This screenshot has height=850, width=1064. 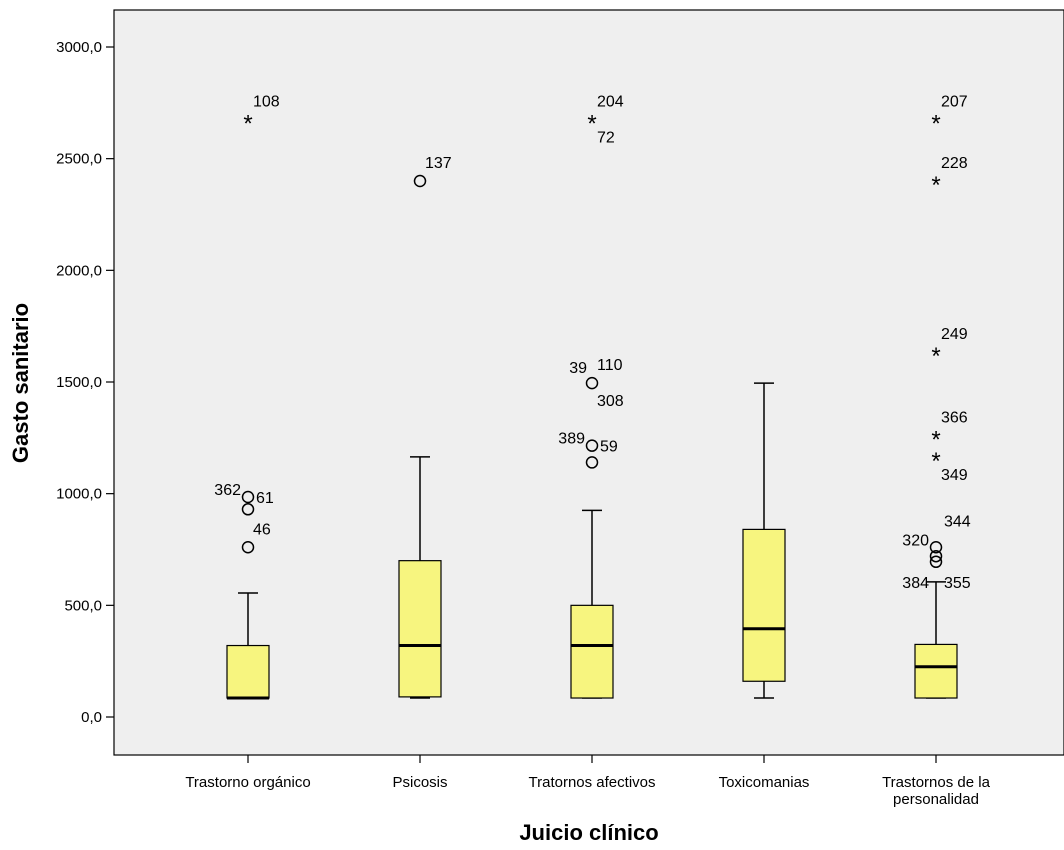 I want to click on y-tick-label: 2500,0, so click(x=79, y=159).